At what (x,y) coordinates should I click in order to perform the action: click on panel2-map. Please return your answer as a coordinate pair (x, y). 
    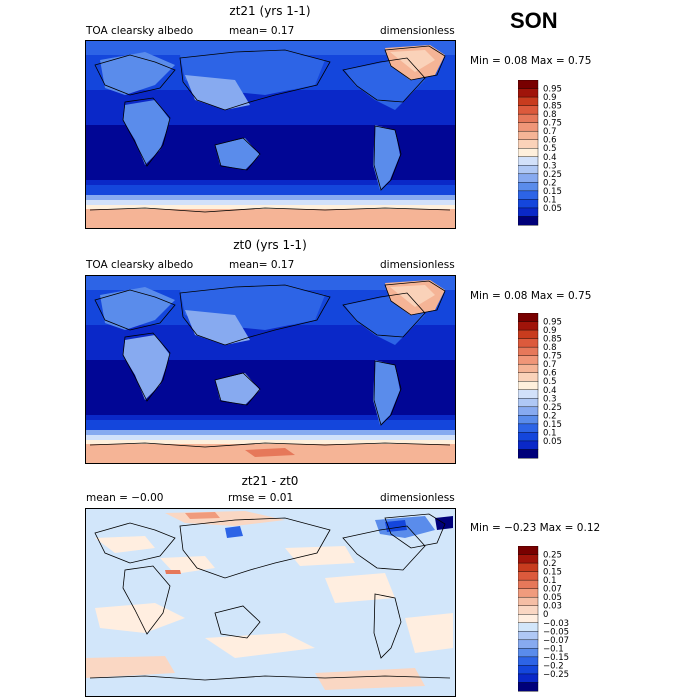
    Looking at the image, I should click on (270, 369).